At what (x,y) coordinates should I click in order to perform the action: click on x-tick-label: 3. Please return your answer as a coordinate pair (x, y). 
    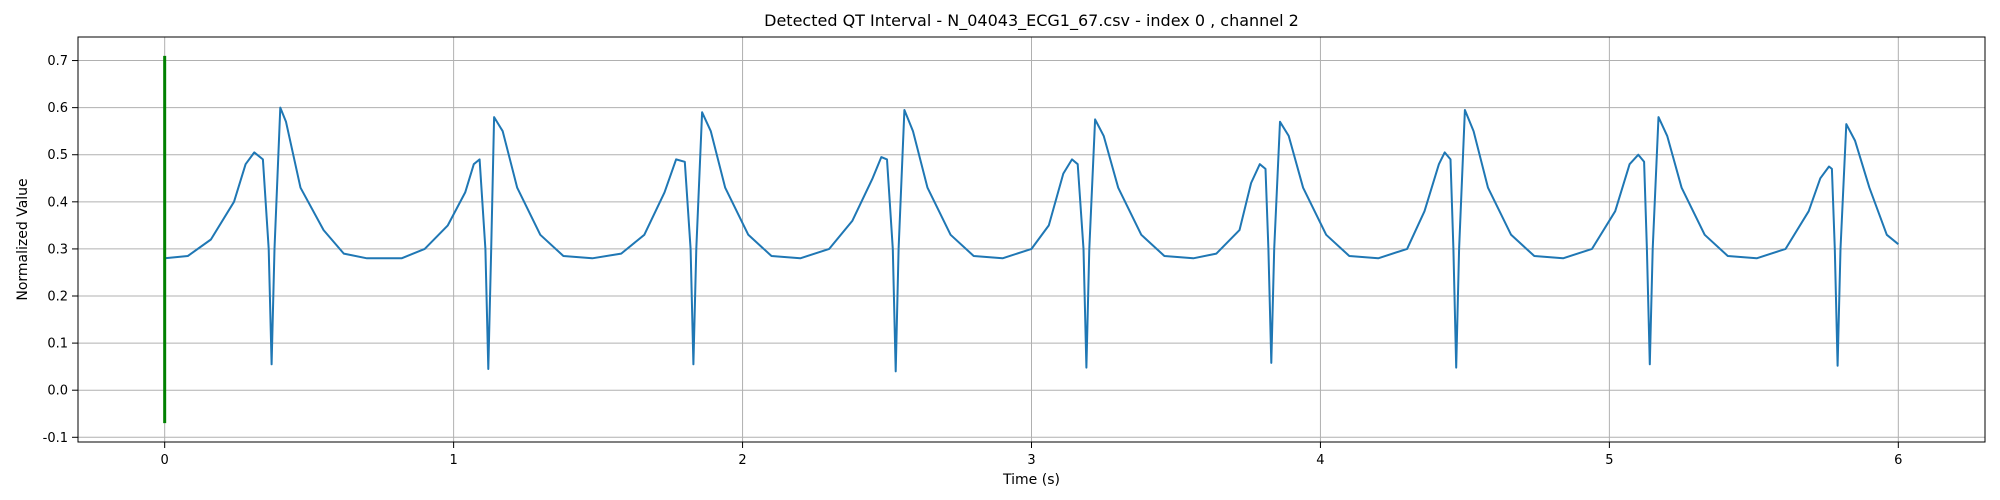
    Looking at the image, I should click on (1031, 460).